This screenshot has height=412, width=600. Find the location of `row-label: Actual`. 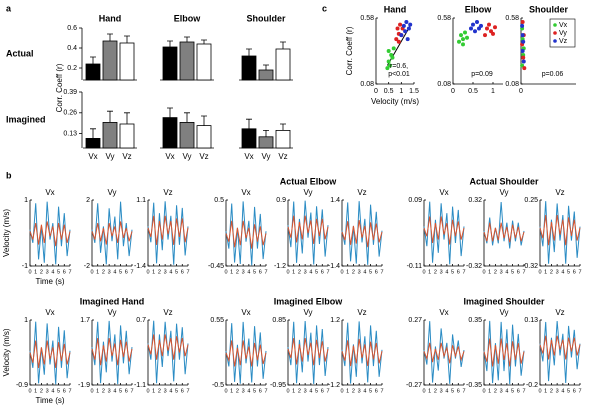

row-label: Actual is located at coordinates (20, 53).